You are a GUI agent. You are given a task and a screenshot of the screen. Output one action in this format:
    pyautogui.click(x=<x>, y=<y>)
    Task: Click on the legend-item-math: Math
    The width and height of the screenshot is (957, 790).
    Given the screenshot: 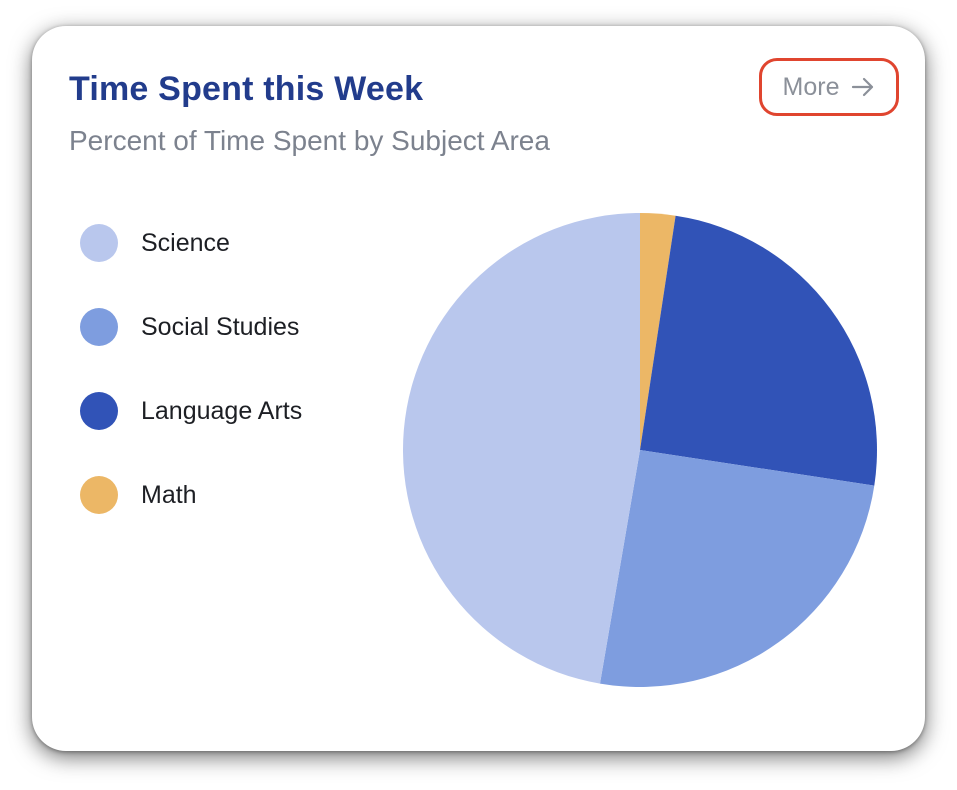 What is the action you would take?
    pyautogui.click(x=191, y=495)
    